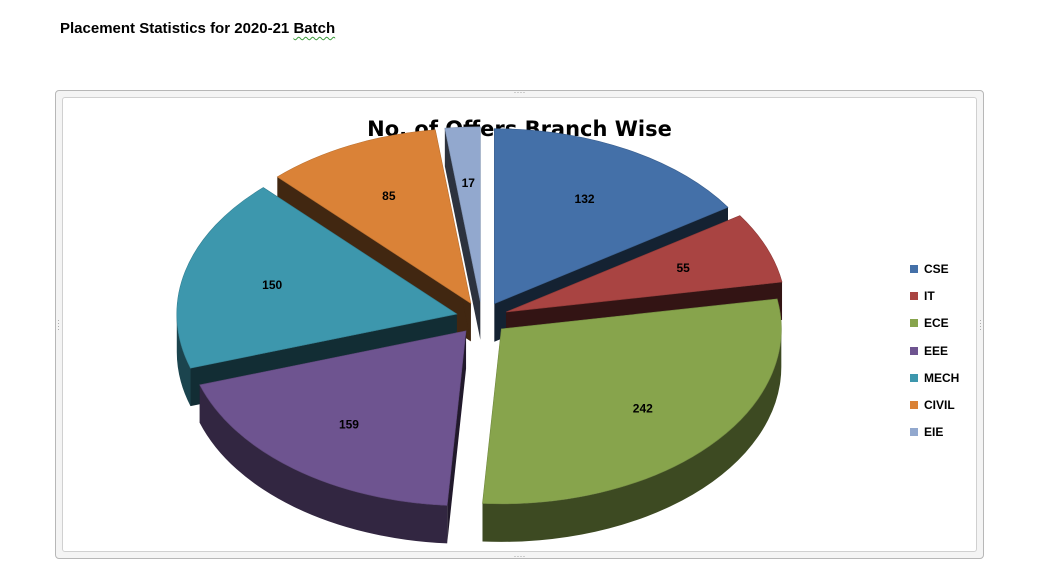 The image size is (1045, 585). I want to click on legend-label-cse: CSE, so click(936, 268).